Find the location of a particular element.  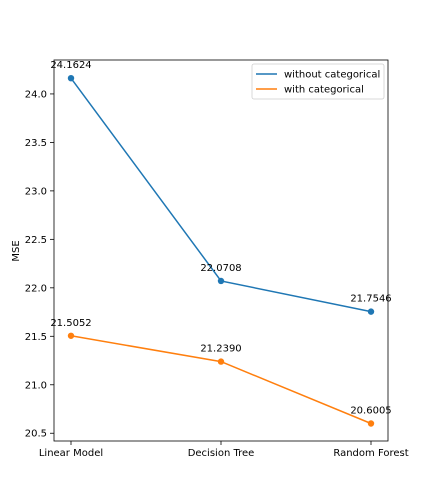

y-tick-label: 23.5 is located at coordinates (36, 143).